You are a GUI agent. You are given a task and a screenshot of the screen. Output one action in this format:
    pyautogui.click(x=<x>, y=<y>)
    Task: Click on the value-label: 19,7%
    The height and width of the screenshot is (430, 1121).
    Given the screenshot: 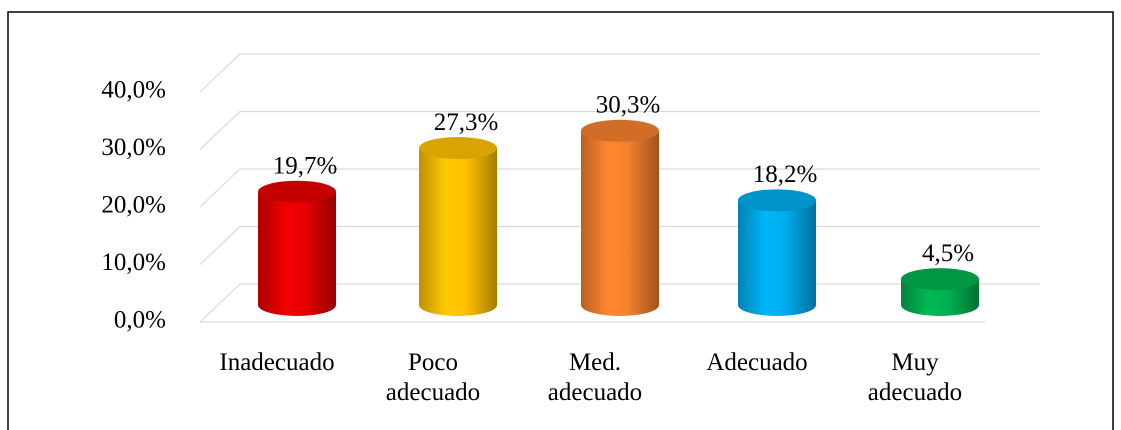 What is the action you would take?
    pyautogui.click(x=305, y=165)
    